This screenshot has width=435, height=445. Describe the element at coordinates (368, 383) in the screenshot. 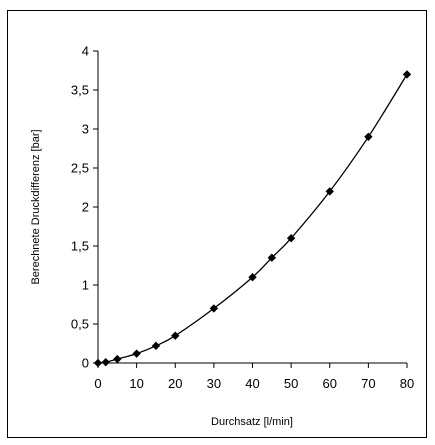

I see `x-tick-label: 70` at that location.